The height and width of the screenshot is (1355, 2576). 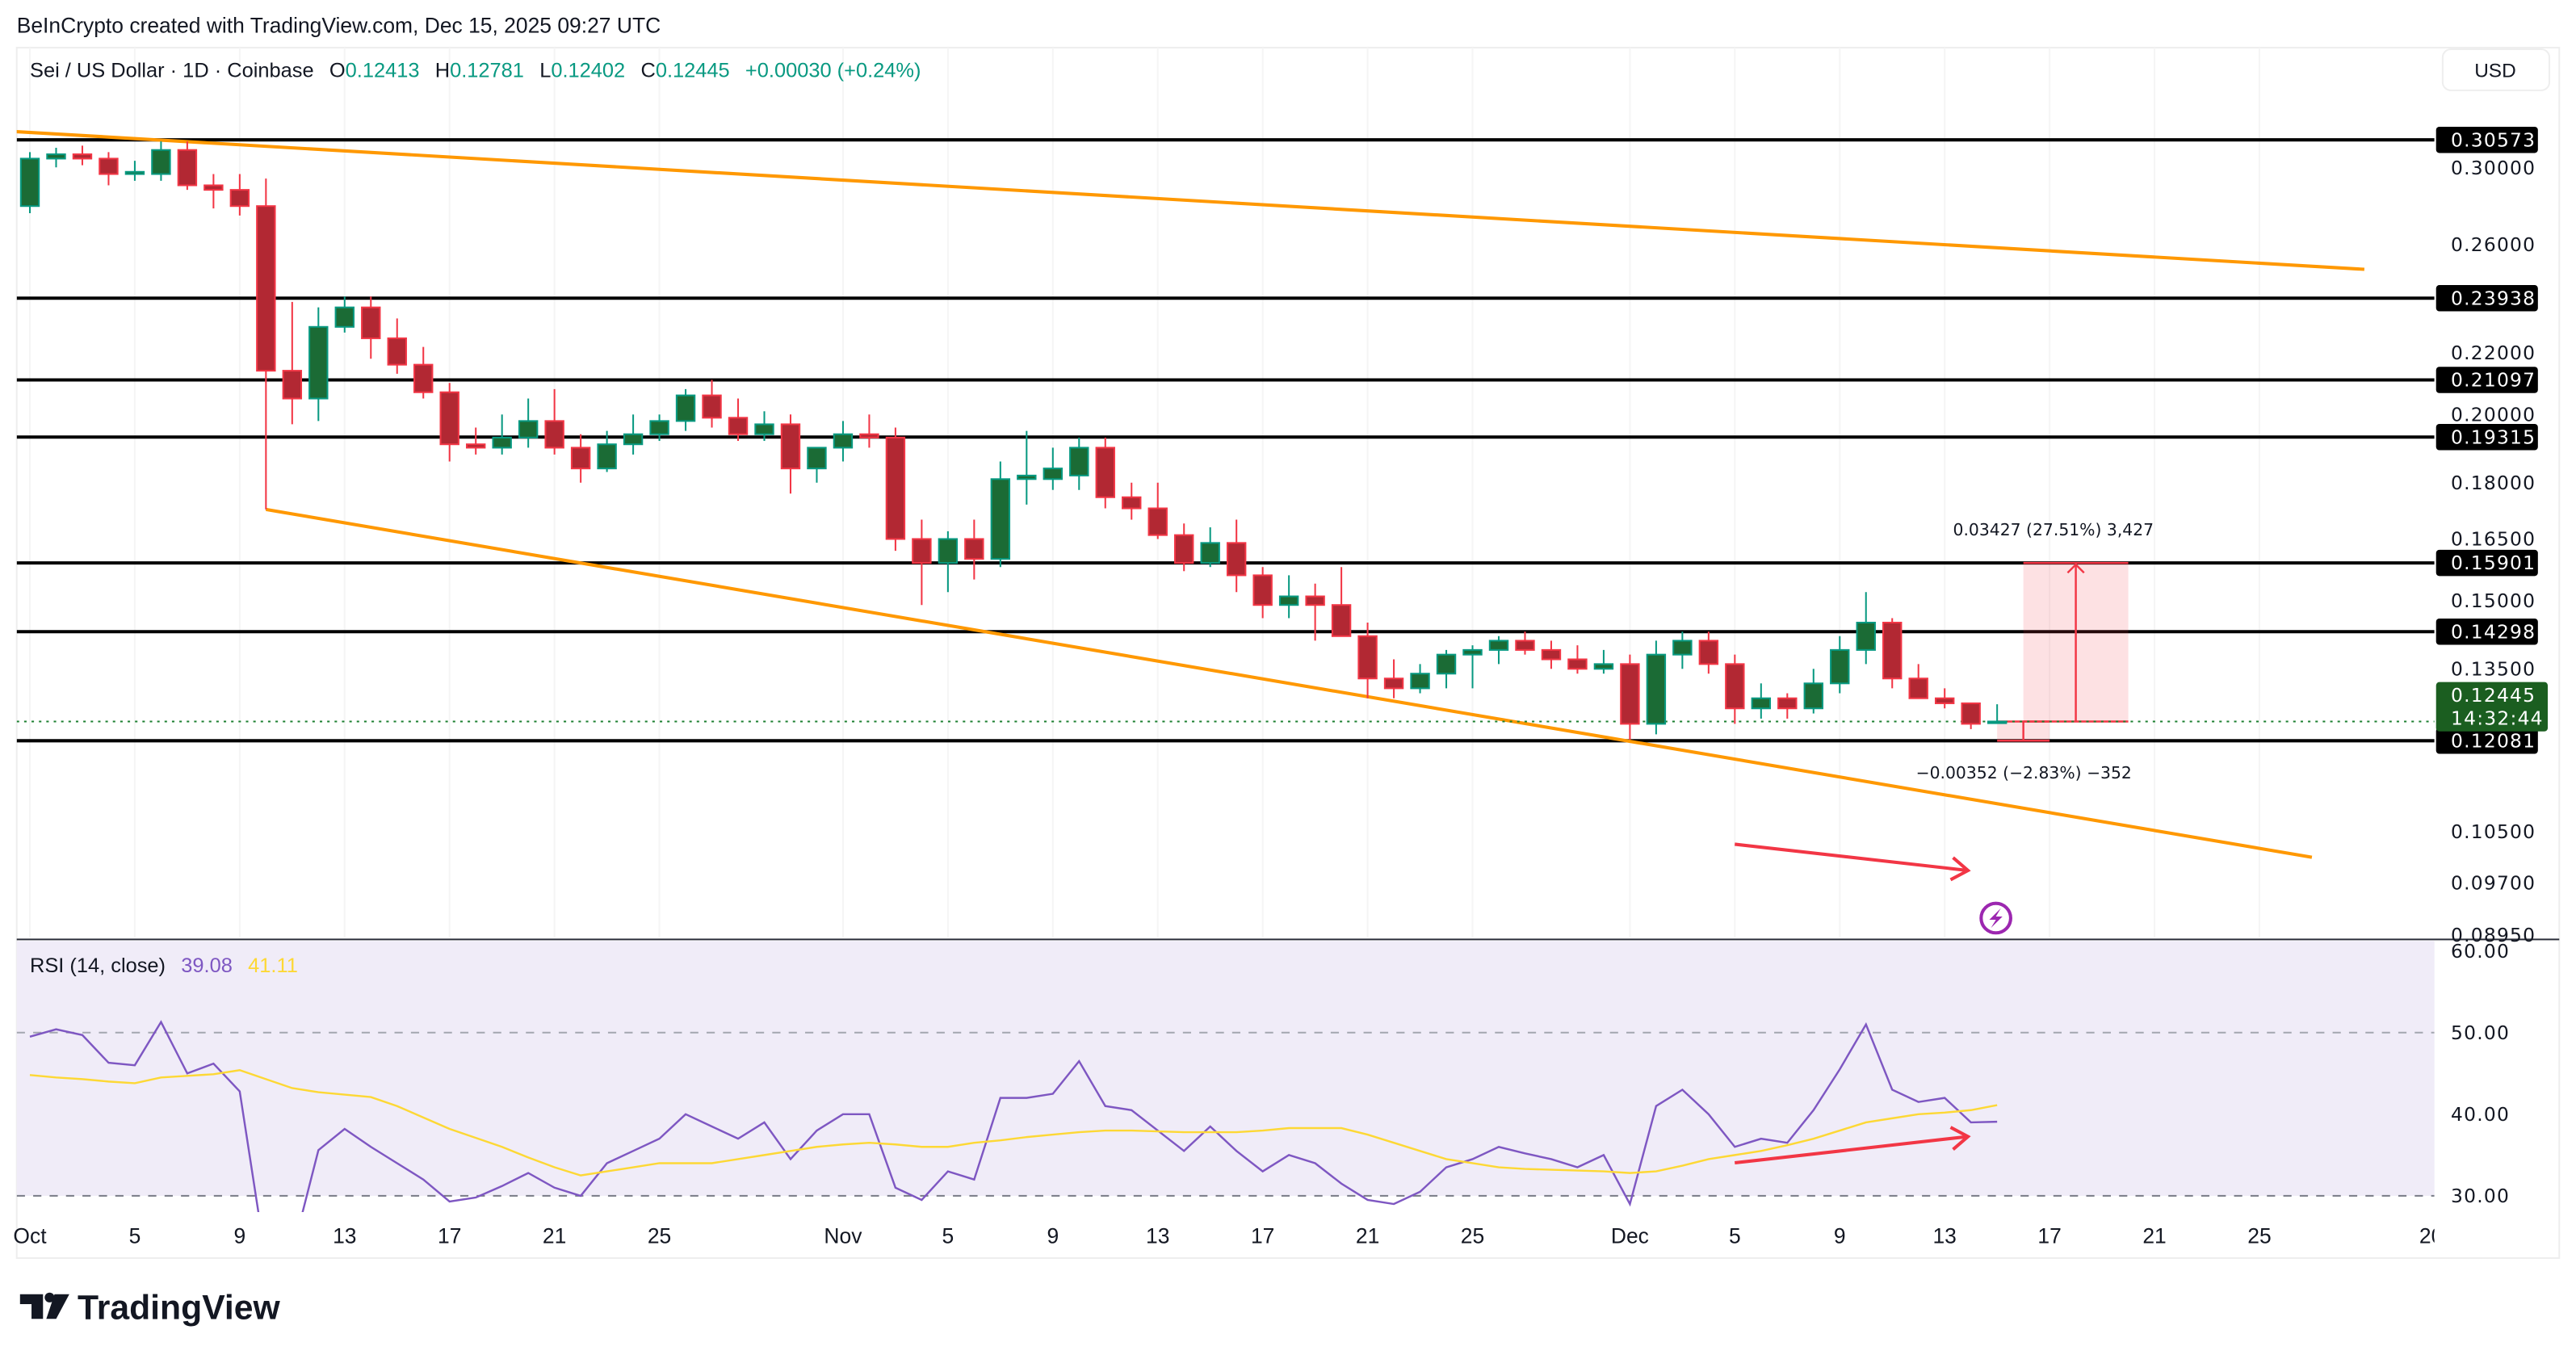 I want to click on rsi-ma-line, so click(x=1014, y=1122).